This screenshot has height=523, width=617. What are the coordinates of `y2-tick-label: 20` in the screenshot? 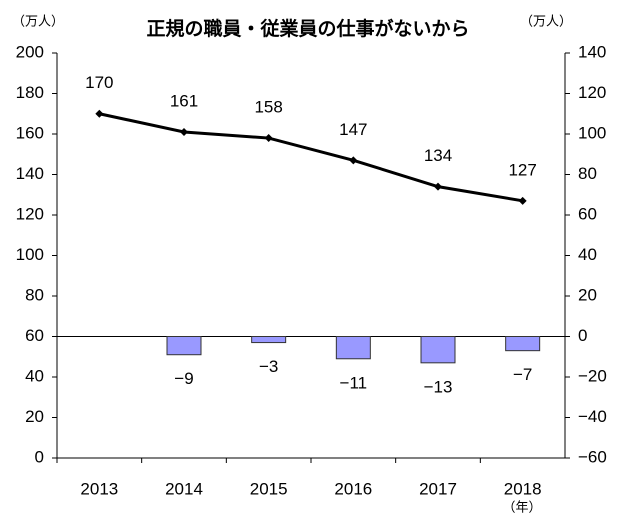 It's located at (587, 294).